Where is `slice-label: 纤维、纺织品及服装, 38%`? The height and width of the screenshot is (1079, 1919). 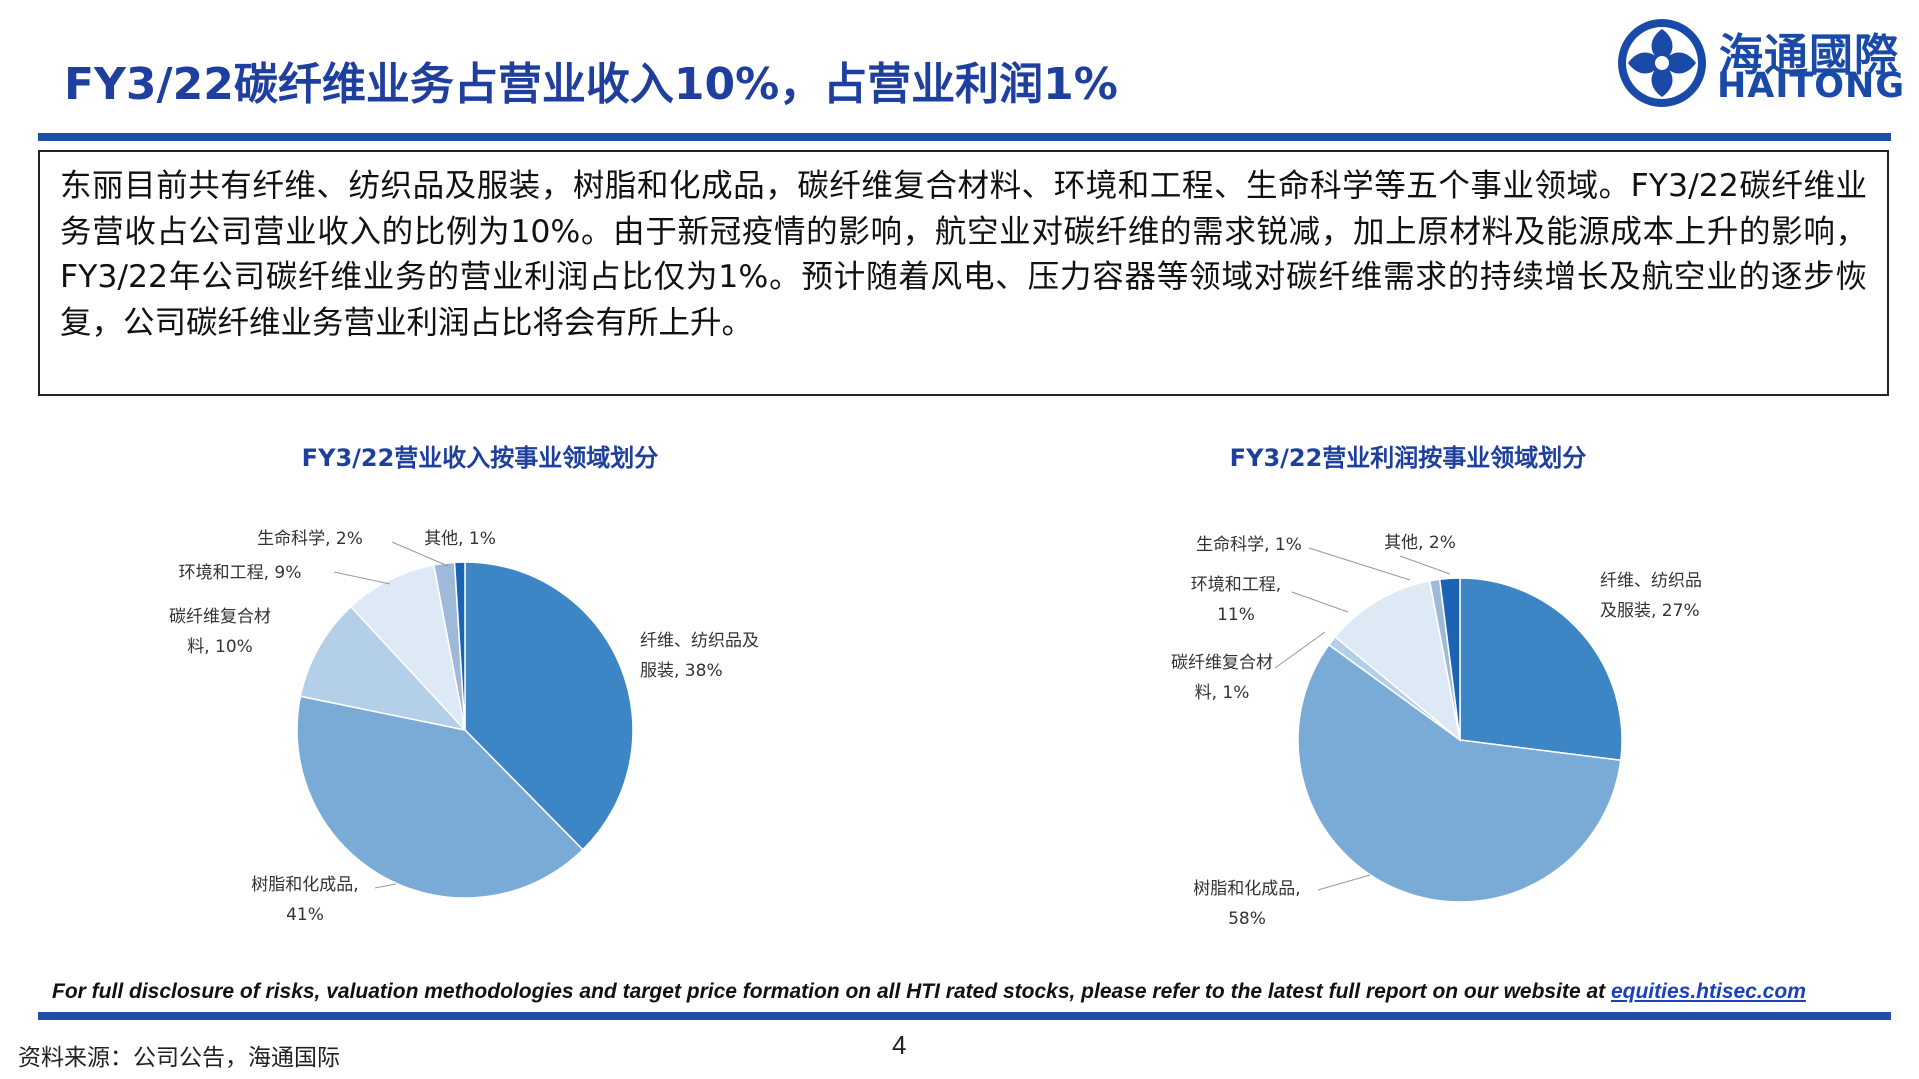
slice-label: 纤维、纺织品及服装, 38% is located at coordinates (699, 656).